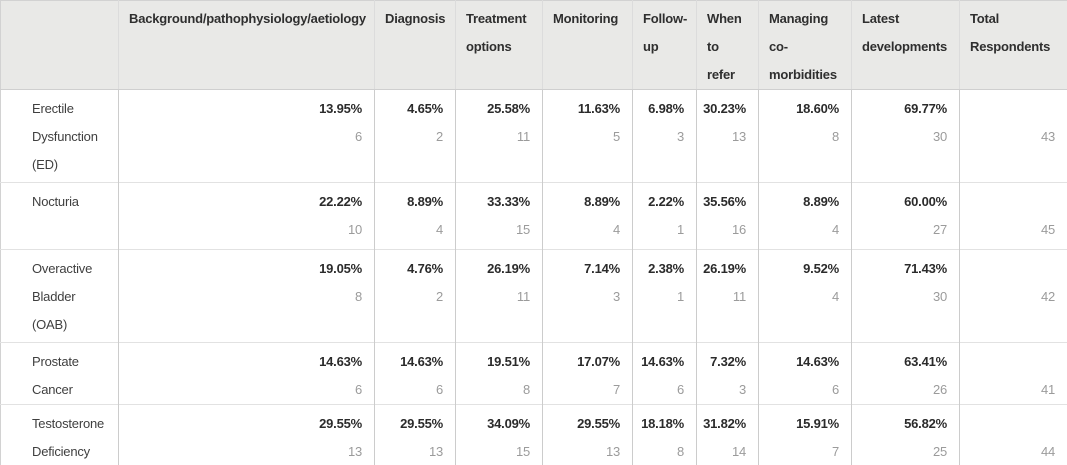 Image resolution: width=1067 pixels, height=465 pixels. Describe the element at coordinates (587, 45) in the screenshot. I see `col-header-monitoring: Monitoring` at that location.